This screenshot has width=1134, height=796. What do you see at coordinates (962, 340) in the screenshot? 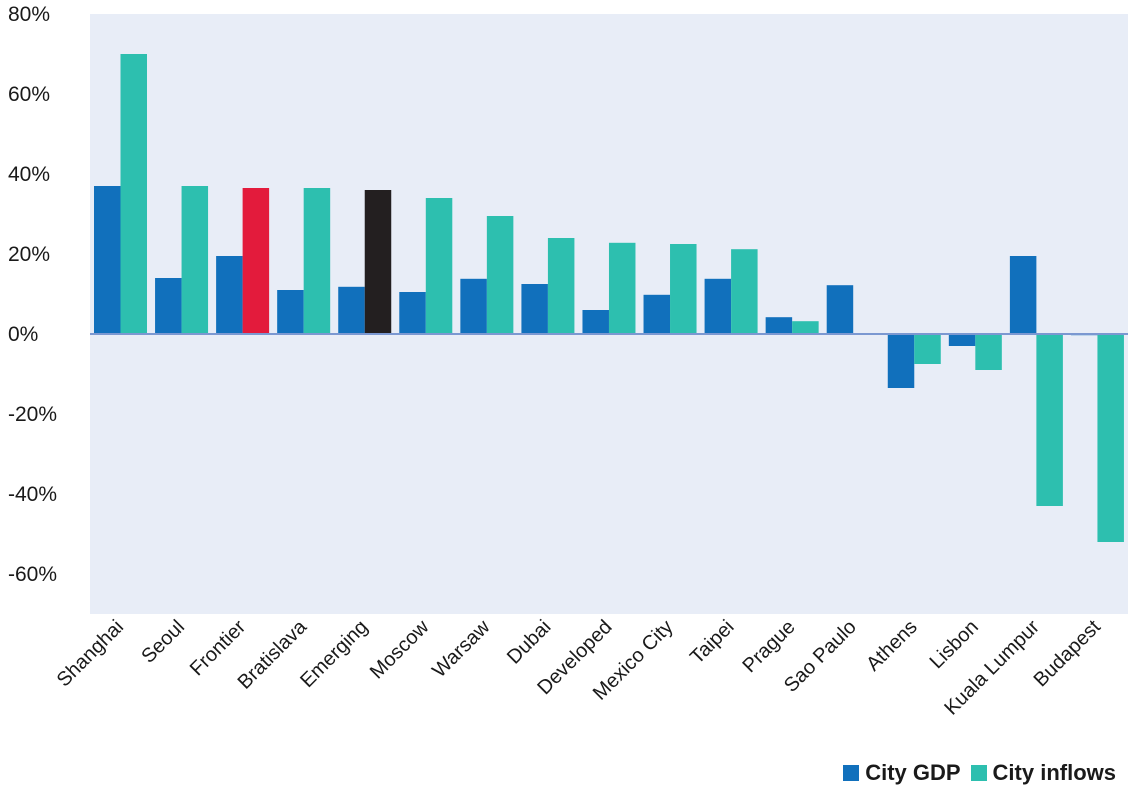
I see `bar-lisbon-gdp` at bounding box center [962, 340].